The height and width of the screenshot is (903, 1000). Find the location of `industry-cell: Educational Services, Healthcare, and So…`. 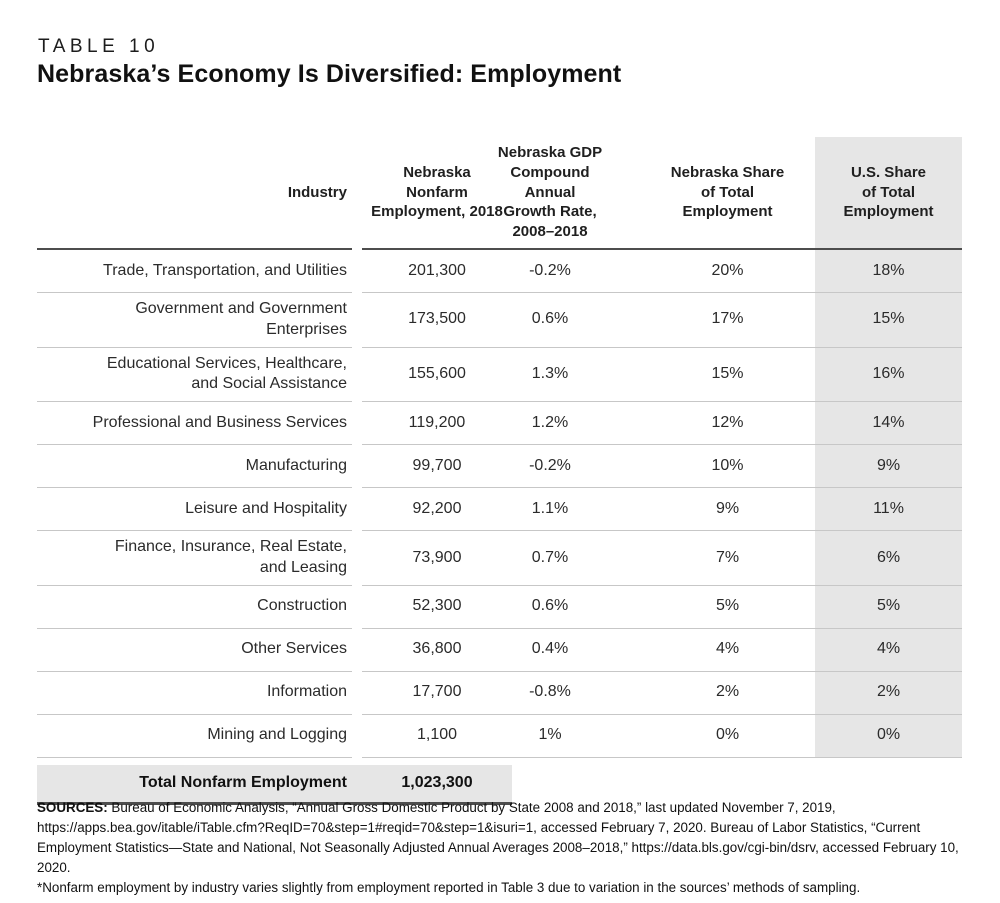

industry-cell: Educational Services, Healthcare, and So… is located at coordinates (194, 375).